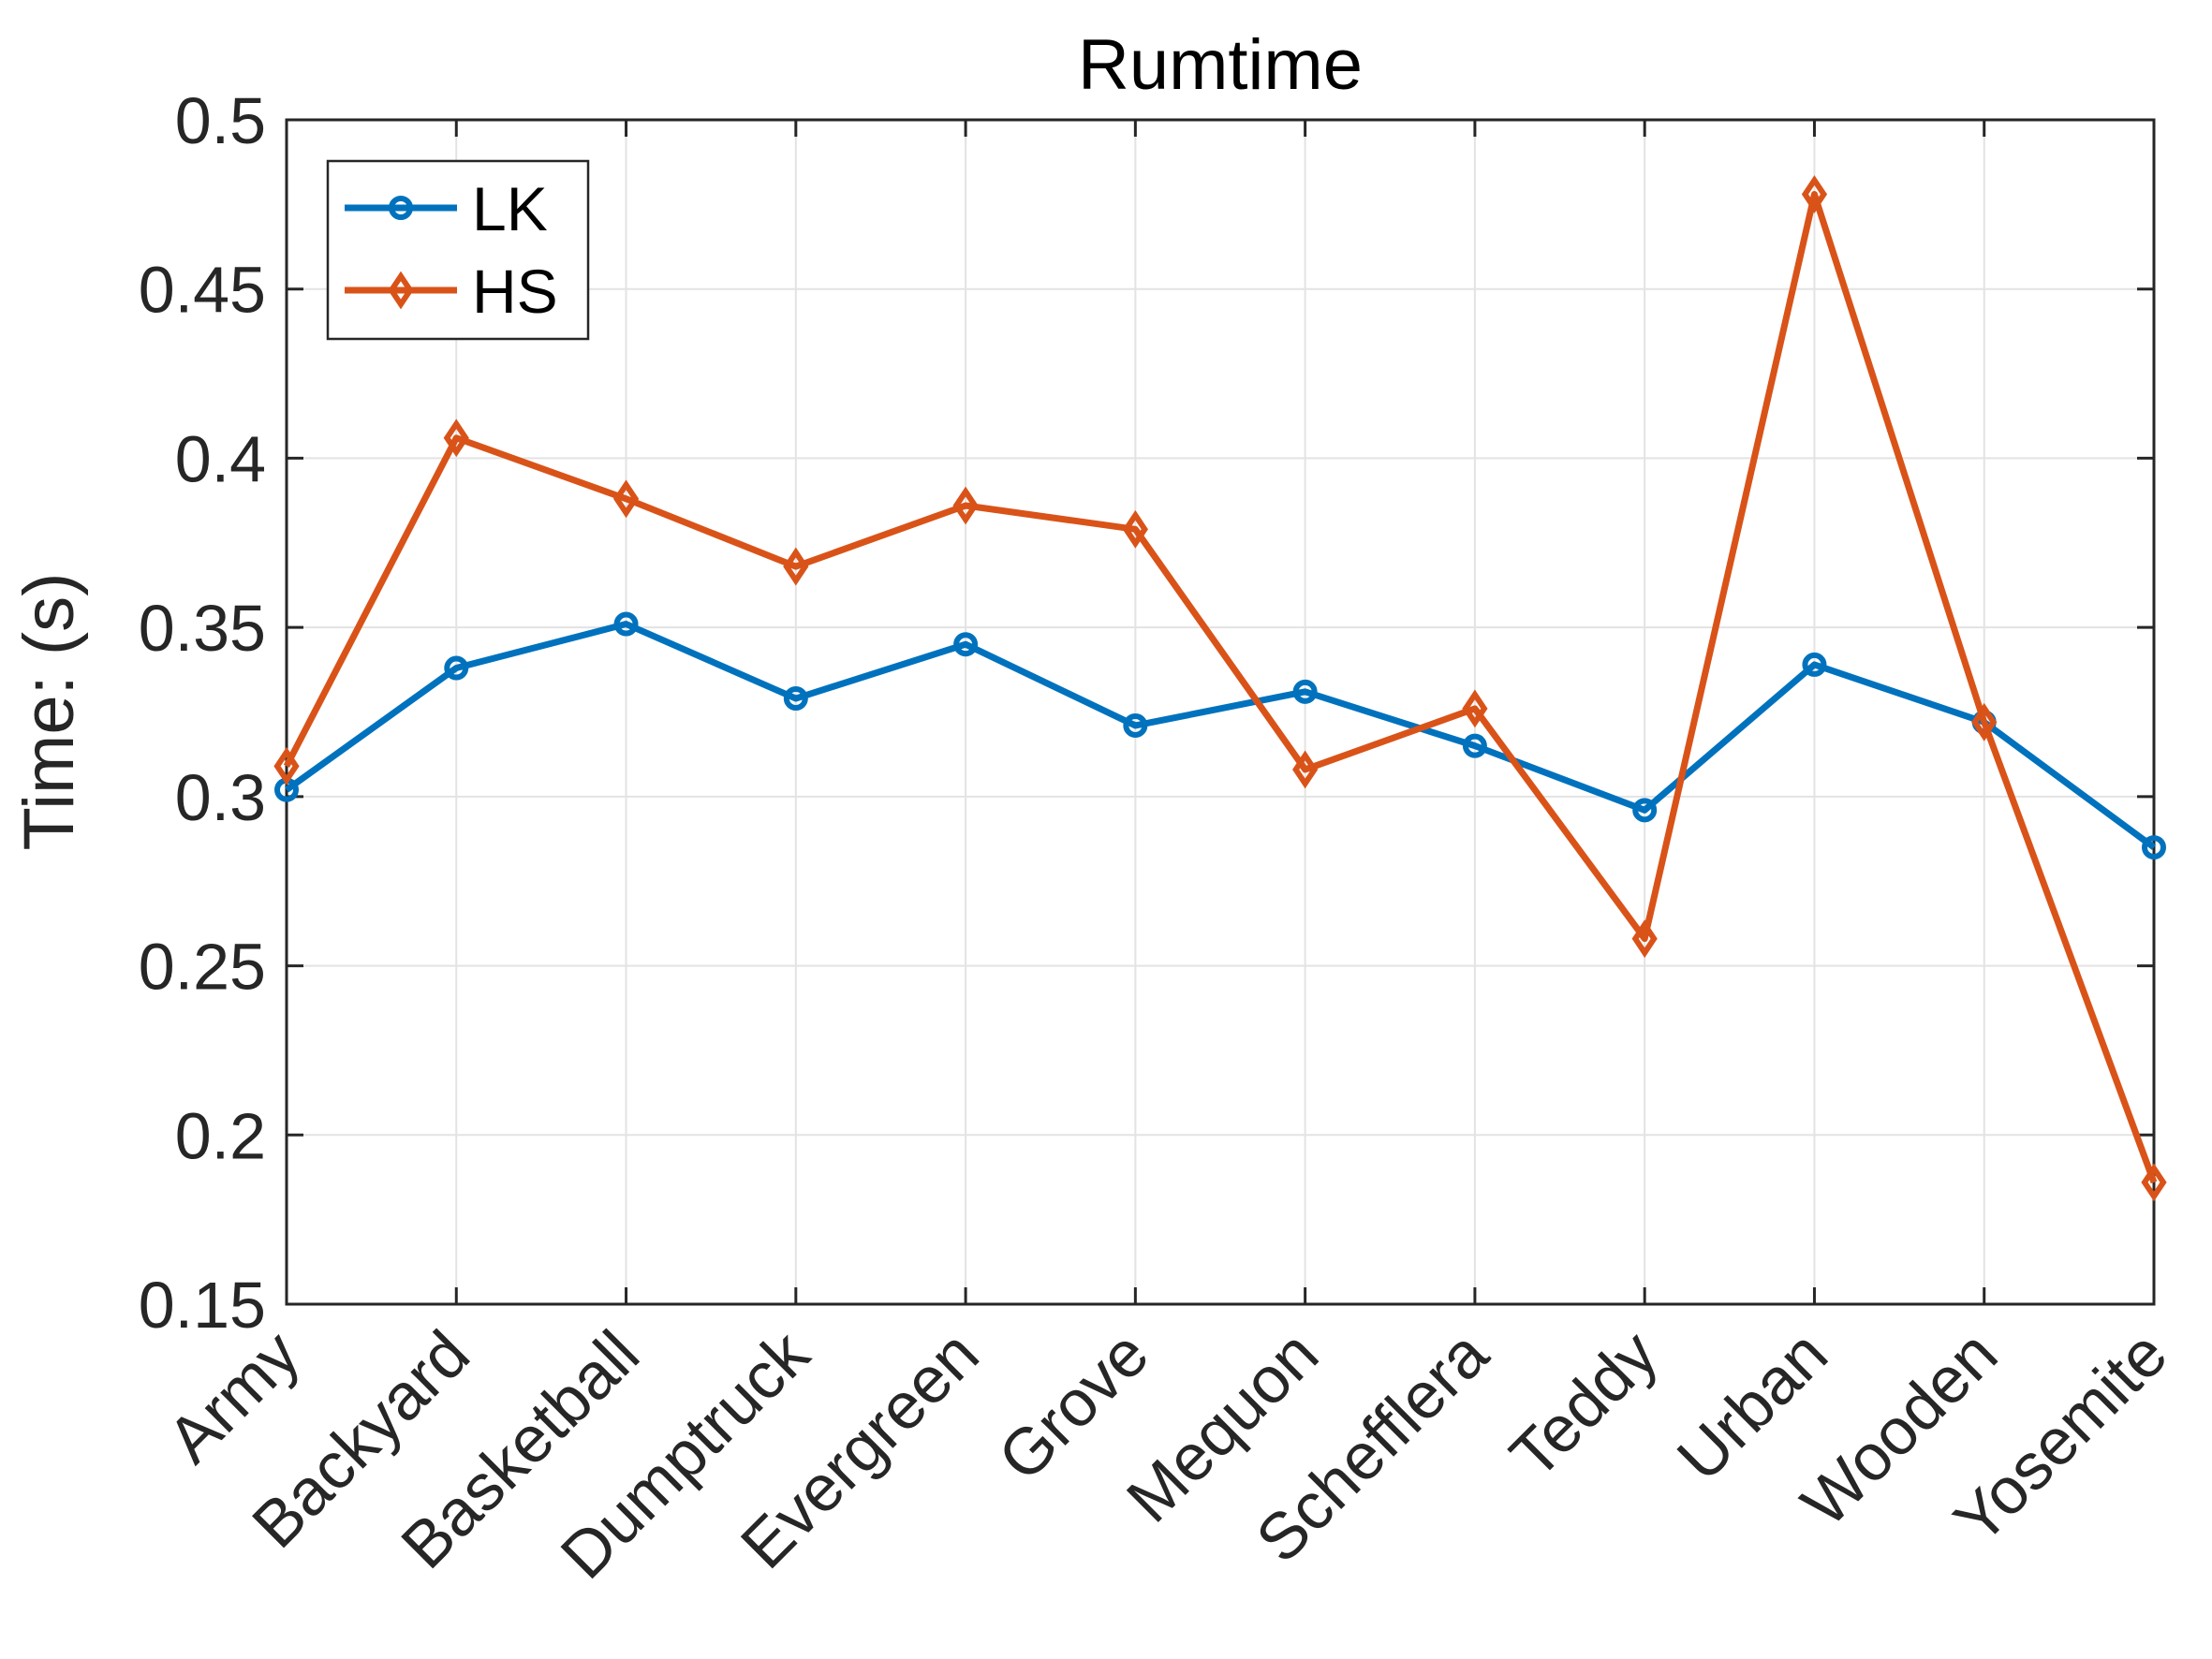 This screenshot has width=2212, height=1659. What do you see at coordinates (221, 797) in the screenshot?
I see `y-tick-label: 0.3` at bounding box center [221, 797].